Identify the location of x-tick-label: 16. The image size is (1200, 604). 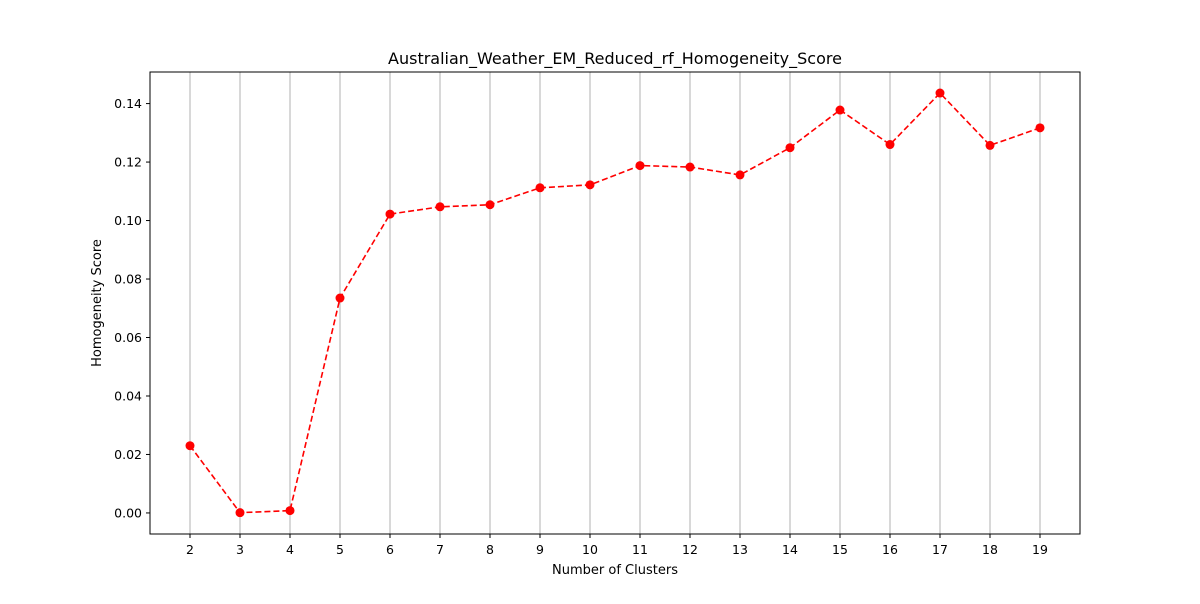
(890, 549).